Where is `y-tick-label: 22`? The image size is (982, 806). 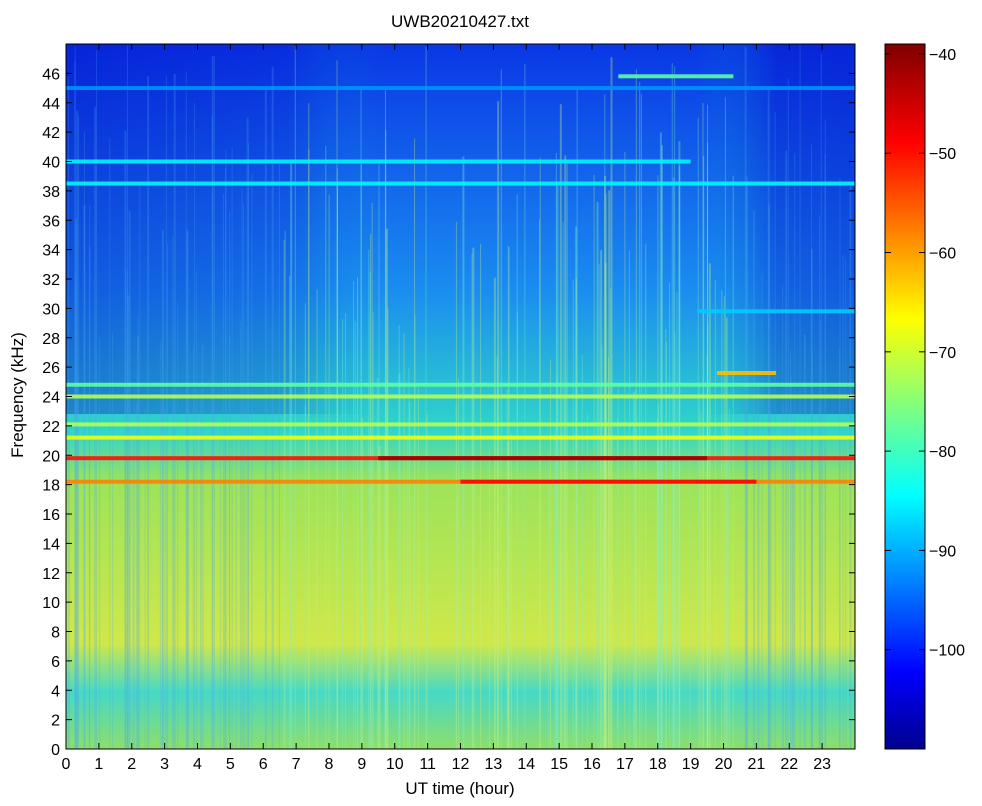
y-tick-label: 22 is located at coordinates (51, 427).